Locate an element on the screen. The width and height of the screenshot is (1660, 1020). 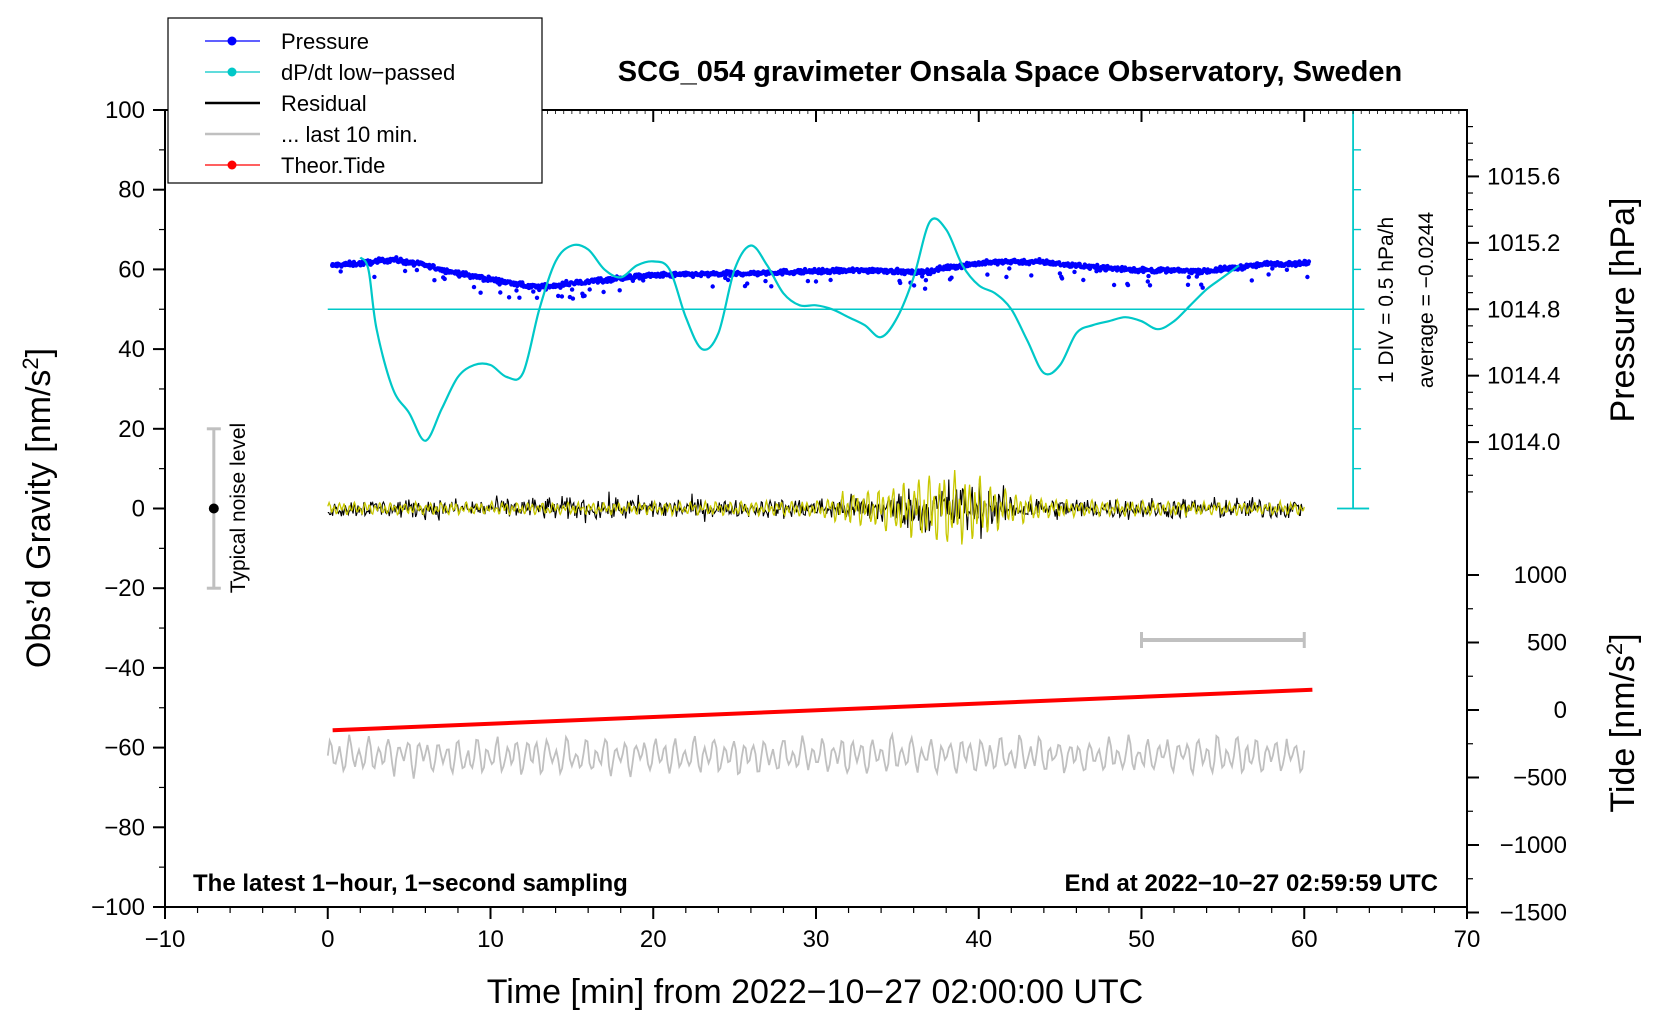
noise-bar-center is located at coordinates (213, 508).